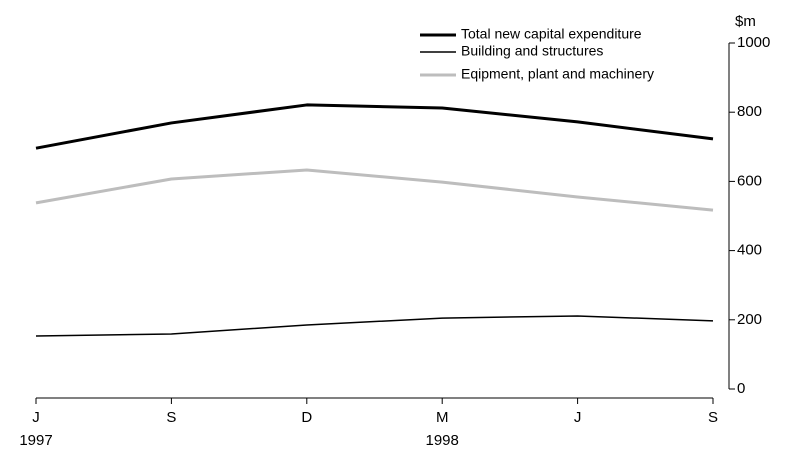 Image resolution: width=790 pixels, height=454 pixels. What do you see at coordinates (745, 21) in the screenshot?
I see `y-unit: $m` at bounding box center [745, 21].